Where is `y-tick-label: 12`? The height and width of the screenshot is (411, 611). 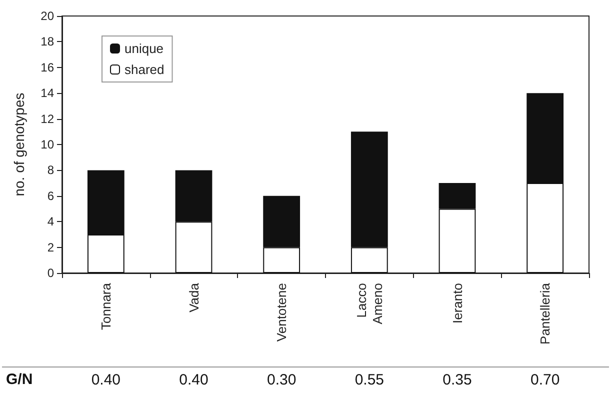 y-tick-label: 12 is located at coordinates (47, 119).